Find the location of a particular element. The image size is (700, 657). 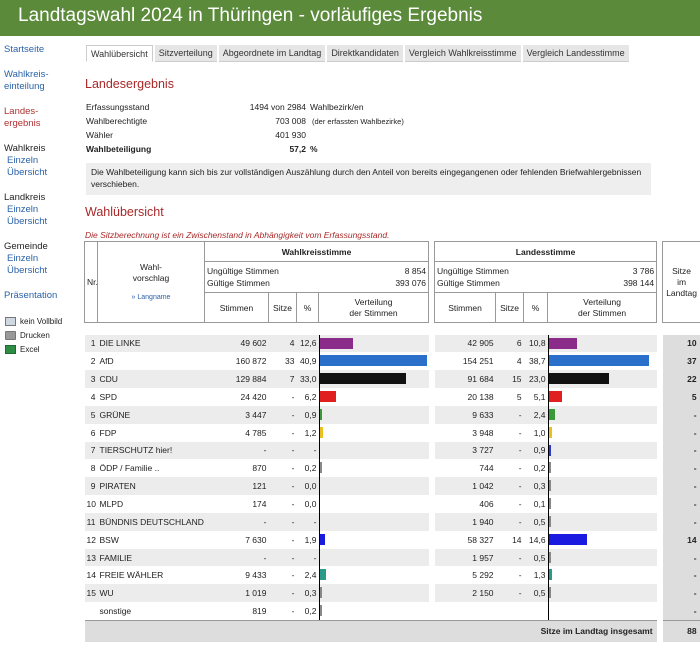

nav-gemeinde-einzeln: Einzeln is located at coordinates (23, 258).